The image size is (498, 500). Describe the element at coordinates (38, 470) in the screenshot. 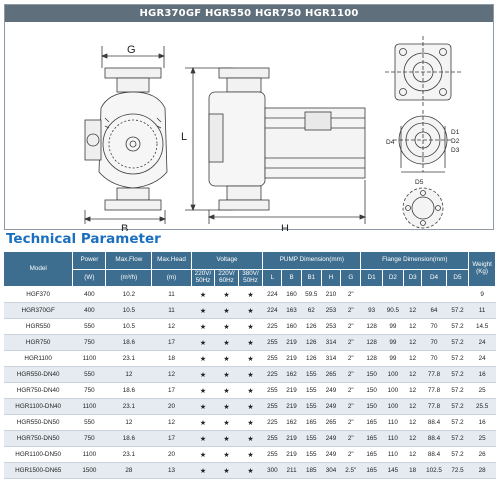

I see `model-cell: HGR1500-DN65` at that location.